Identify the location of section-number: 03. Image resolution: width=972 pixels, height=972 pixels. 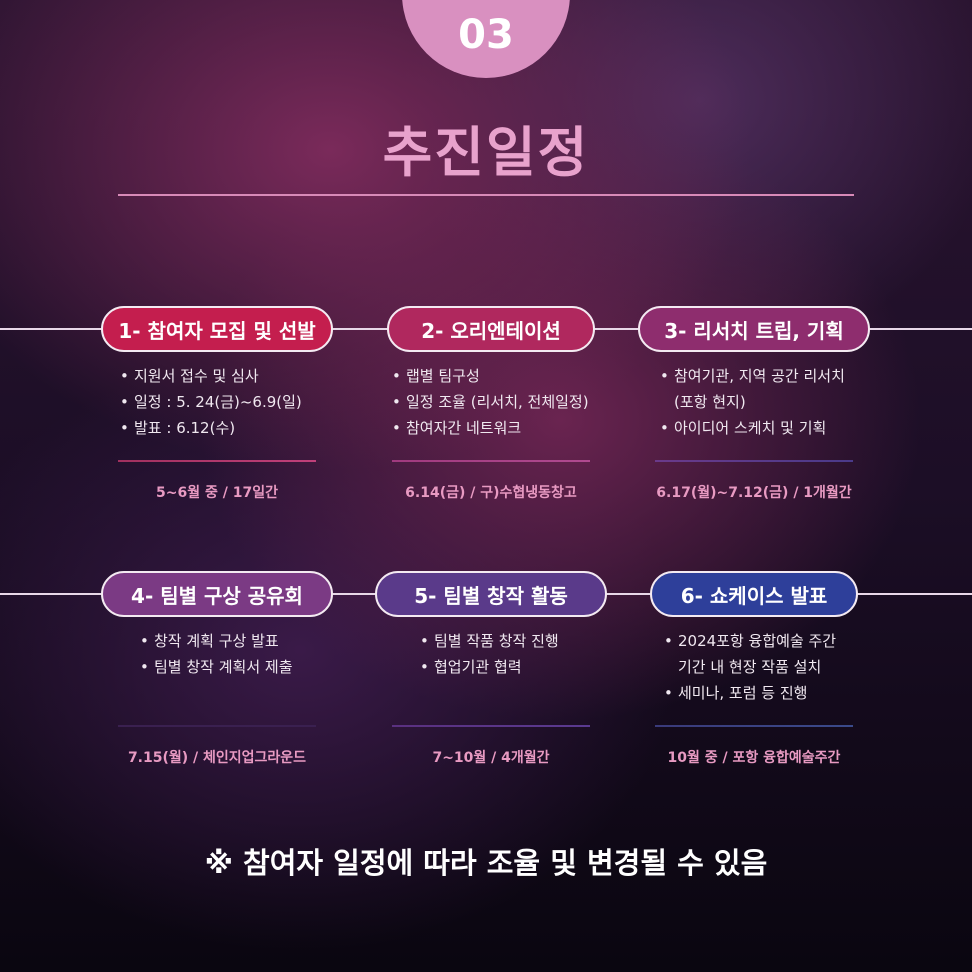
(486, 35).